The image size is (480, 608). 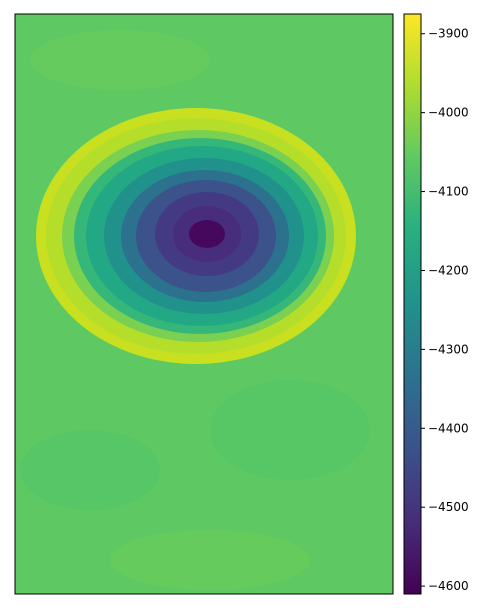 What do you see at coordinates (448, 428) in the screenshot?
I see `colorbar-tick-label: −4400` at bounding box center [448, 428].